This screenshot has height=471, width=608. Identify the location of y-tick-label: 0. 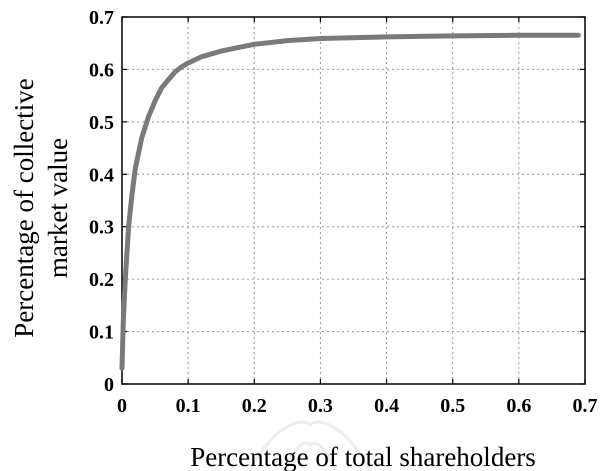
(109, 385).